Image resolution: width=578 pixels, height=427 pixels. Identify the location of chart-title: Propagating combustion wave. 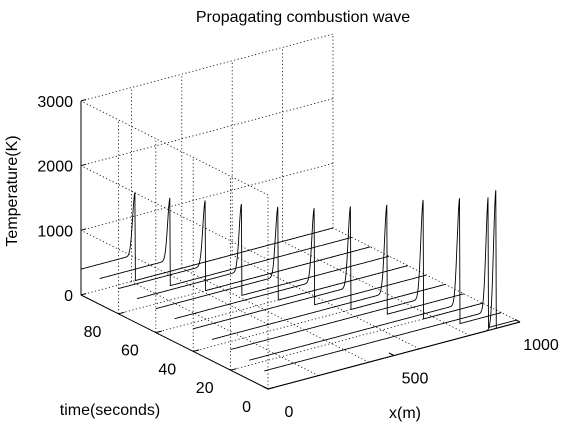
(303, 17).